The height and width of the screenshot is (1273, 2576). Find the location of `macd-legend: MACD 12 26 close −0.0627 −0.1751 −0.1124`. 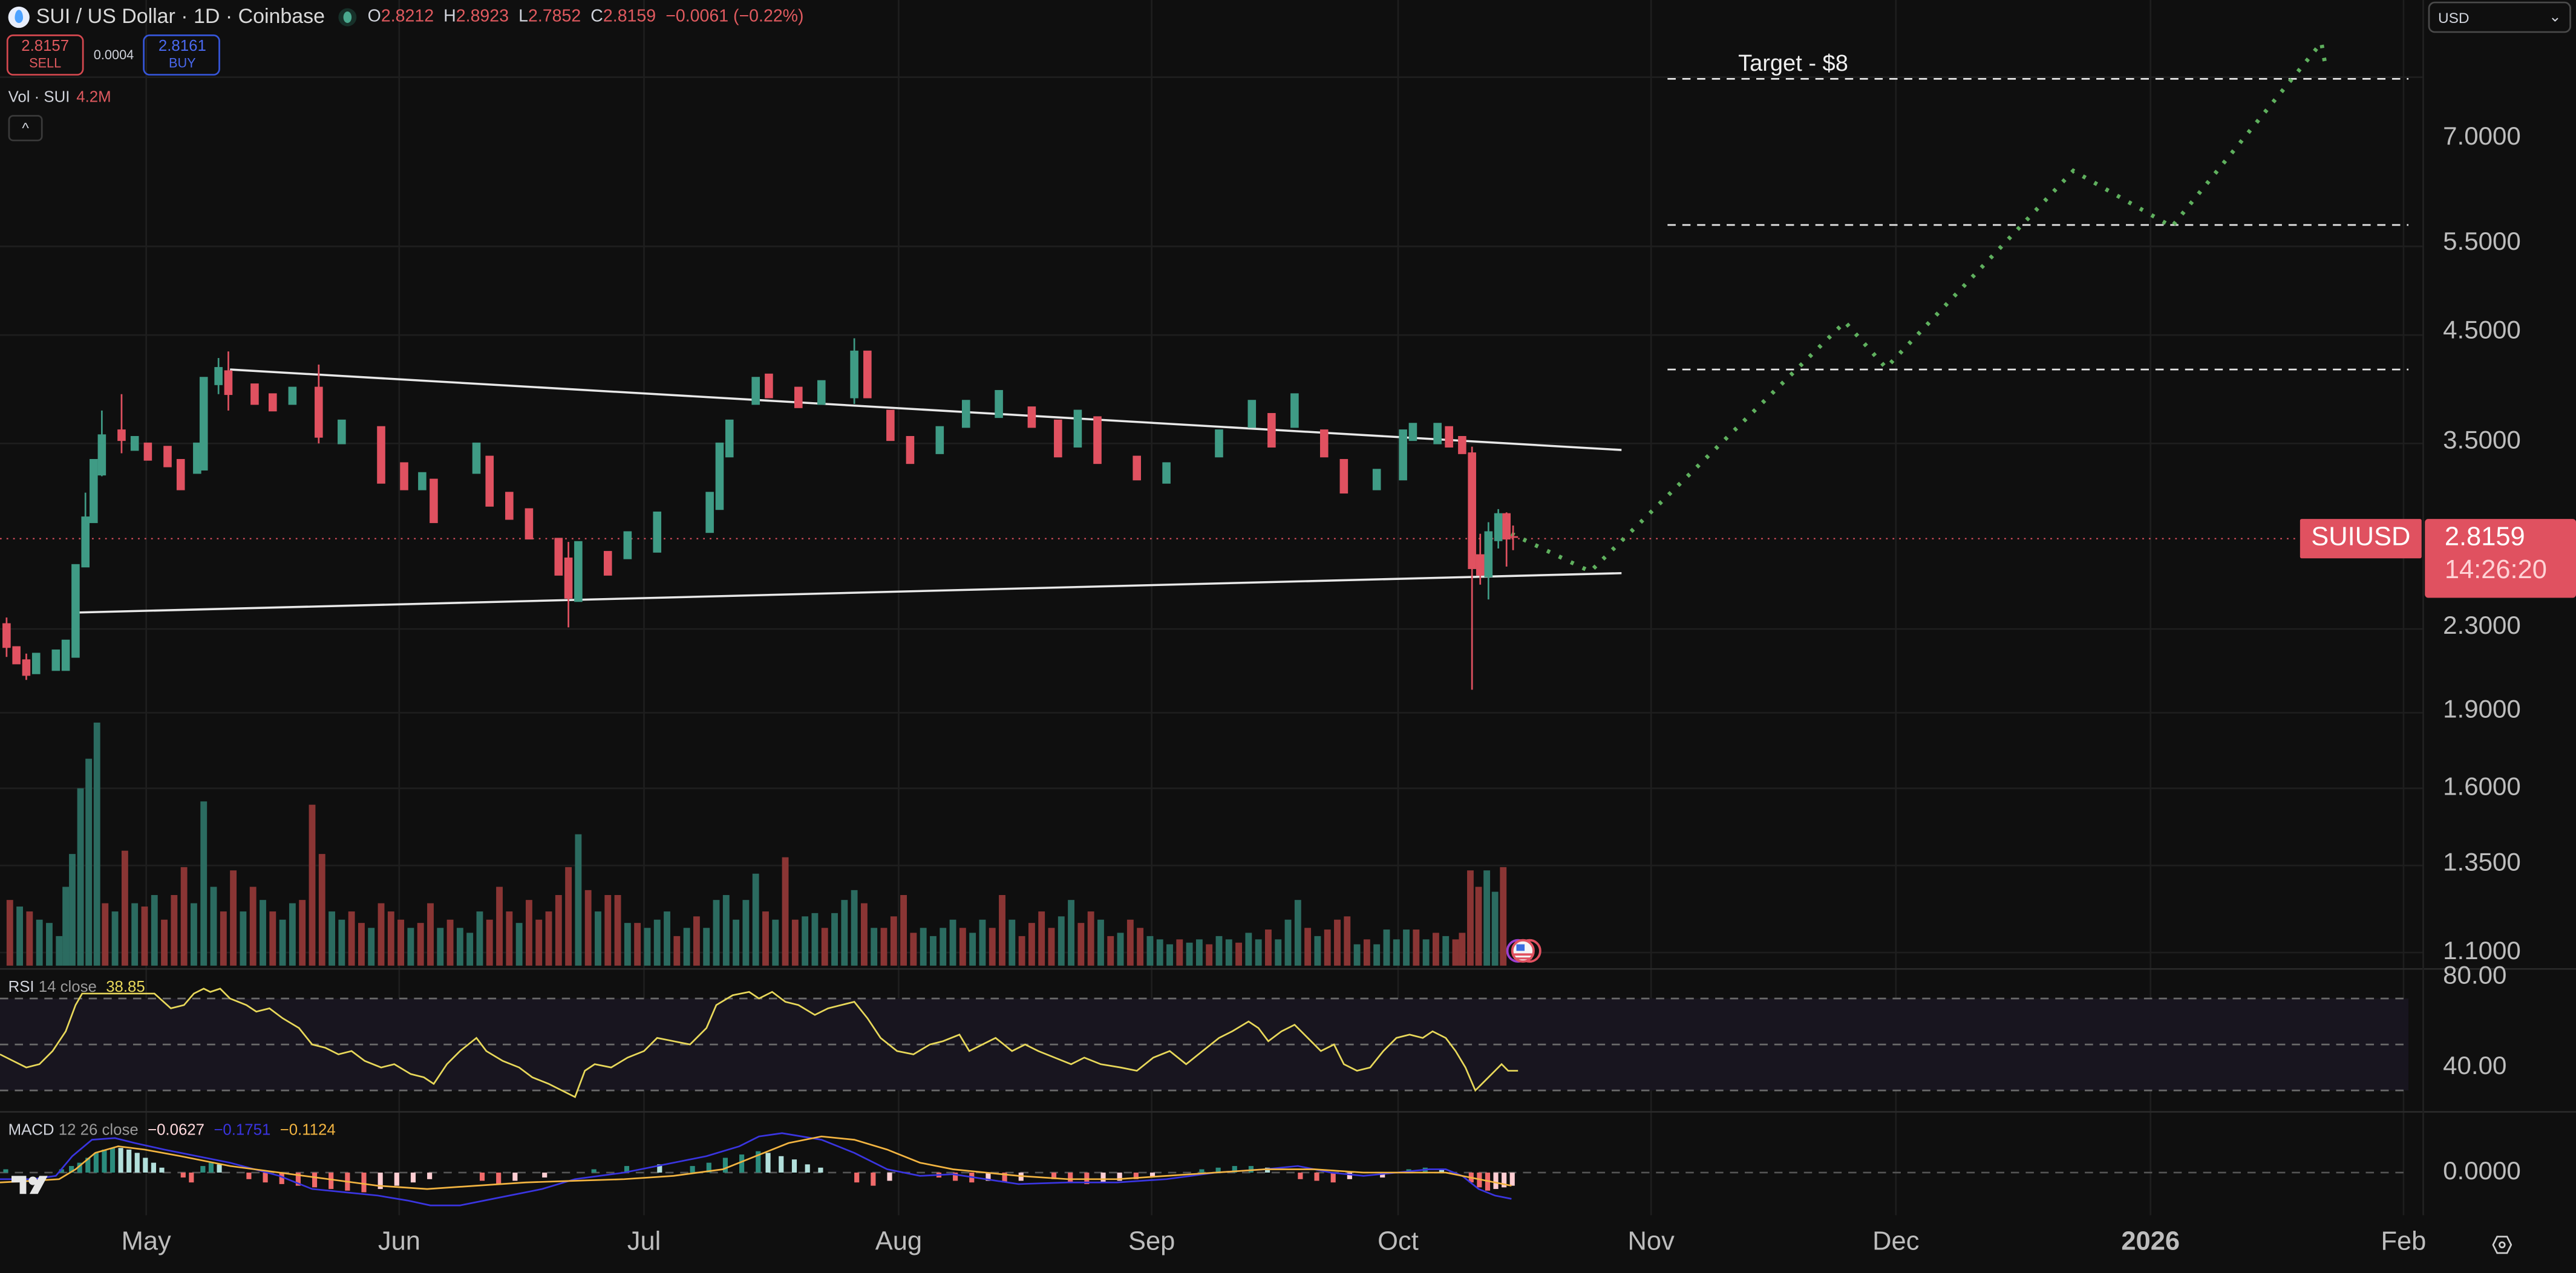

macd-legend: MACD 12 26 close −0.0627 −0.1751 −0.1124 is located at coordinates (172, 1130).